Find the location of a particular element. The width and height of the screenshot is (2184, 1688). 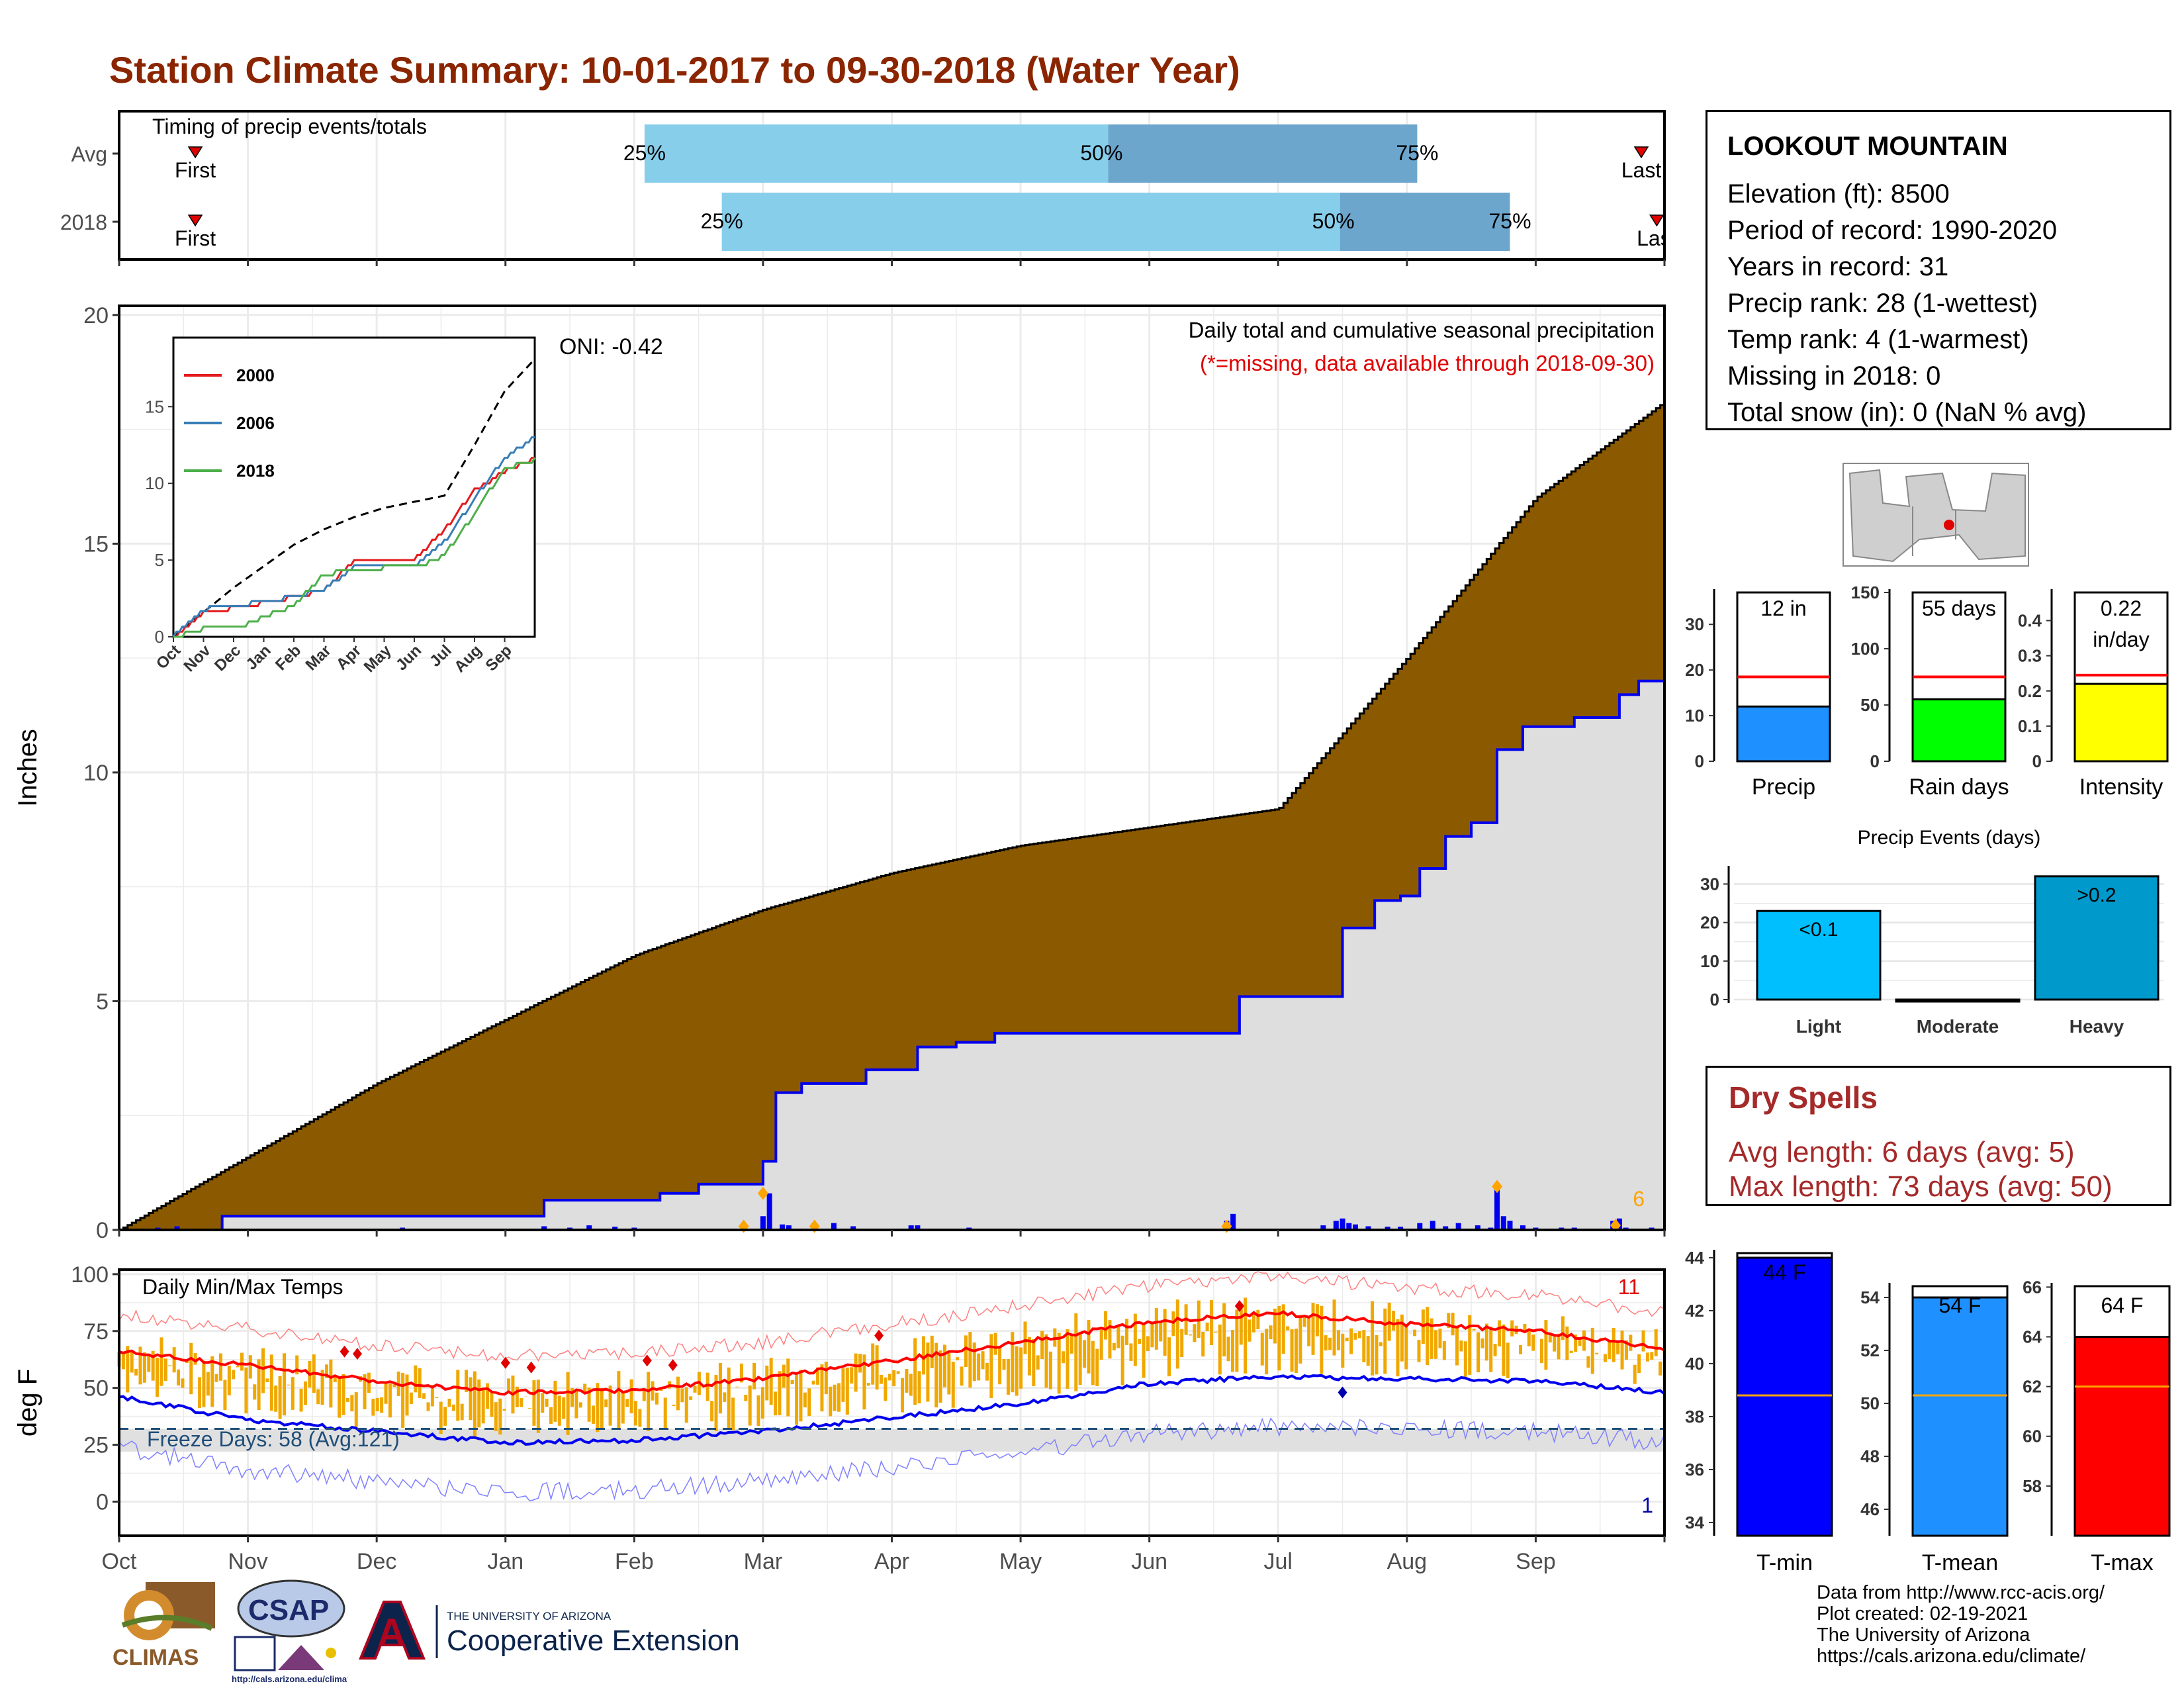

timing-first-marker is located at coordinates (195, 220).